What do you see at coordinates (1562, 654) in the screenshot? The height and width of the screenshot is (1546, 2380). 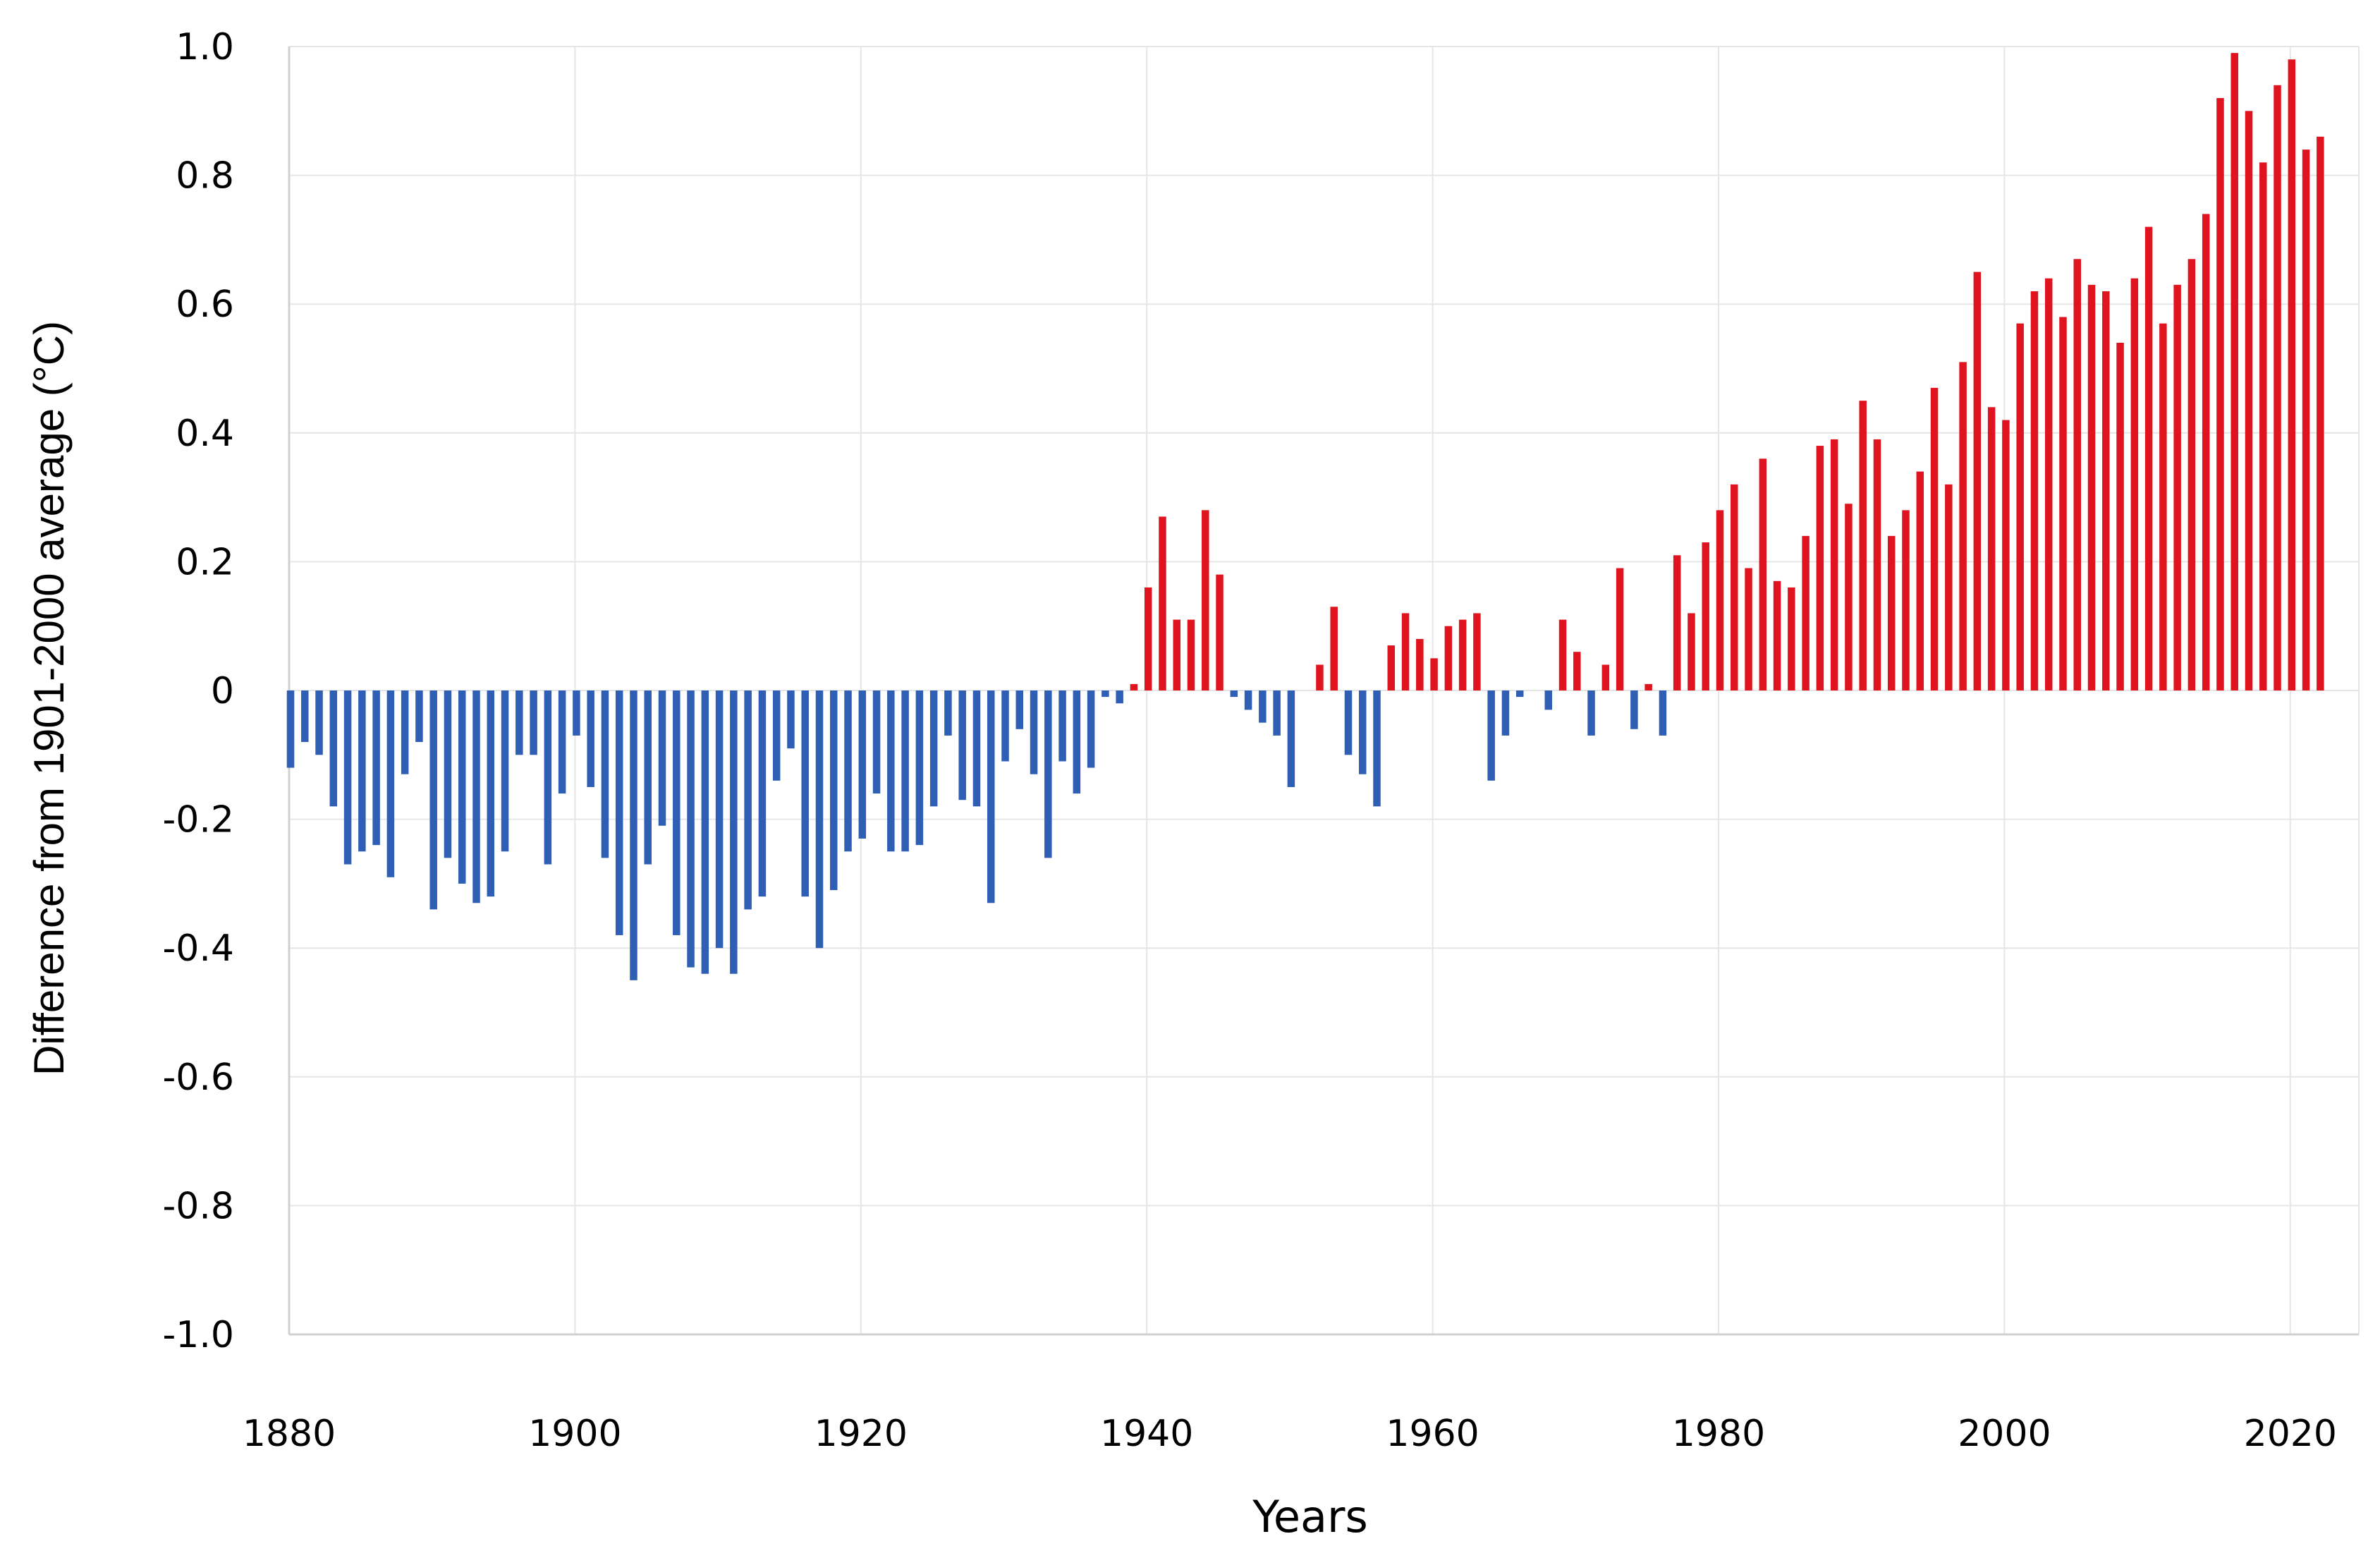 I see `bar-1969` at bounding box center [1562, 654].